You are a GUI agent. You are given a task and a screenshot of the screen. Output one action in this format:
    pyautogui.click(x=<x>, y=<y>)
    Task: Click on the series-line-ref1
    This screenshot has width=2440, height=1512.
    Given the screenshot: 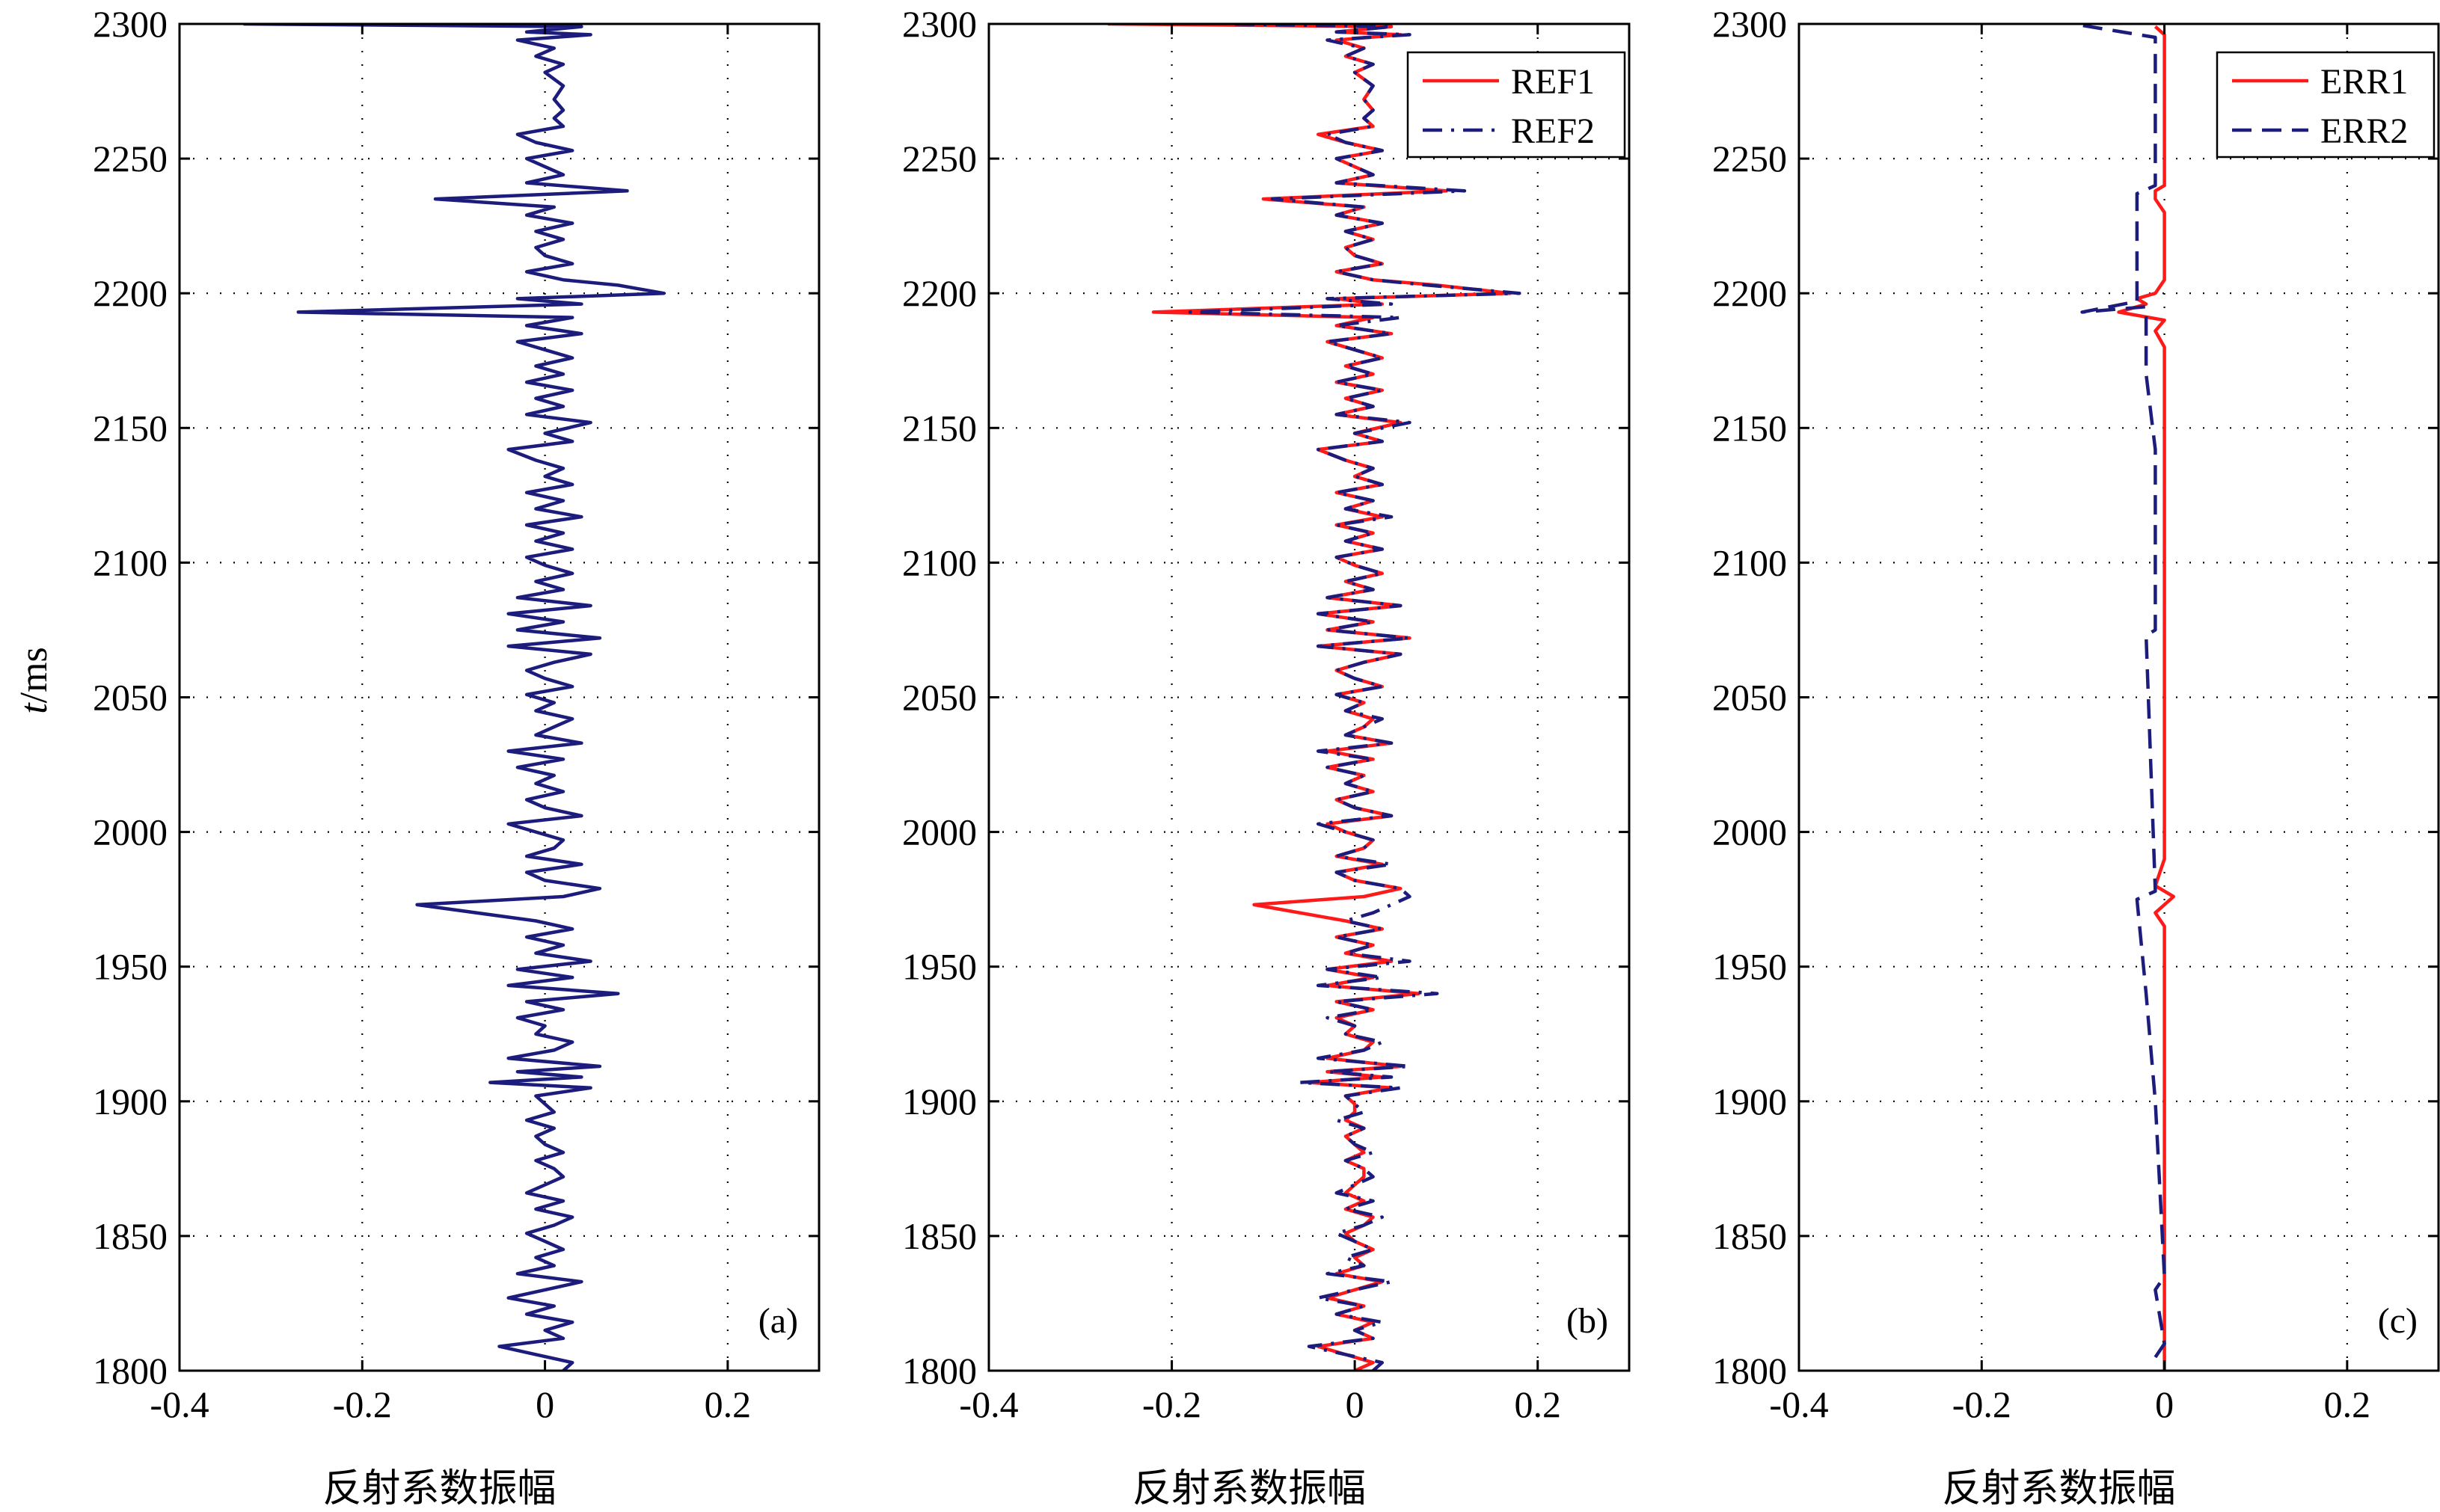 What is the action you would take?
    pyautogui.click(x=1309, y=697)
    